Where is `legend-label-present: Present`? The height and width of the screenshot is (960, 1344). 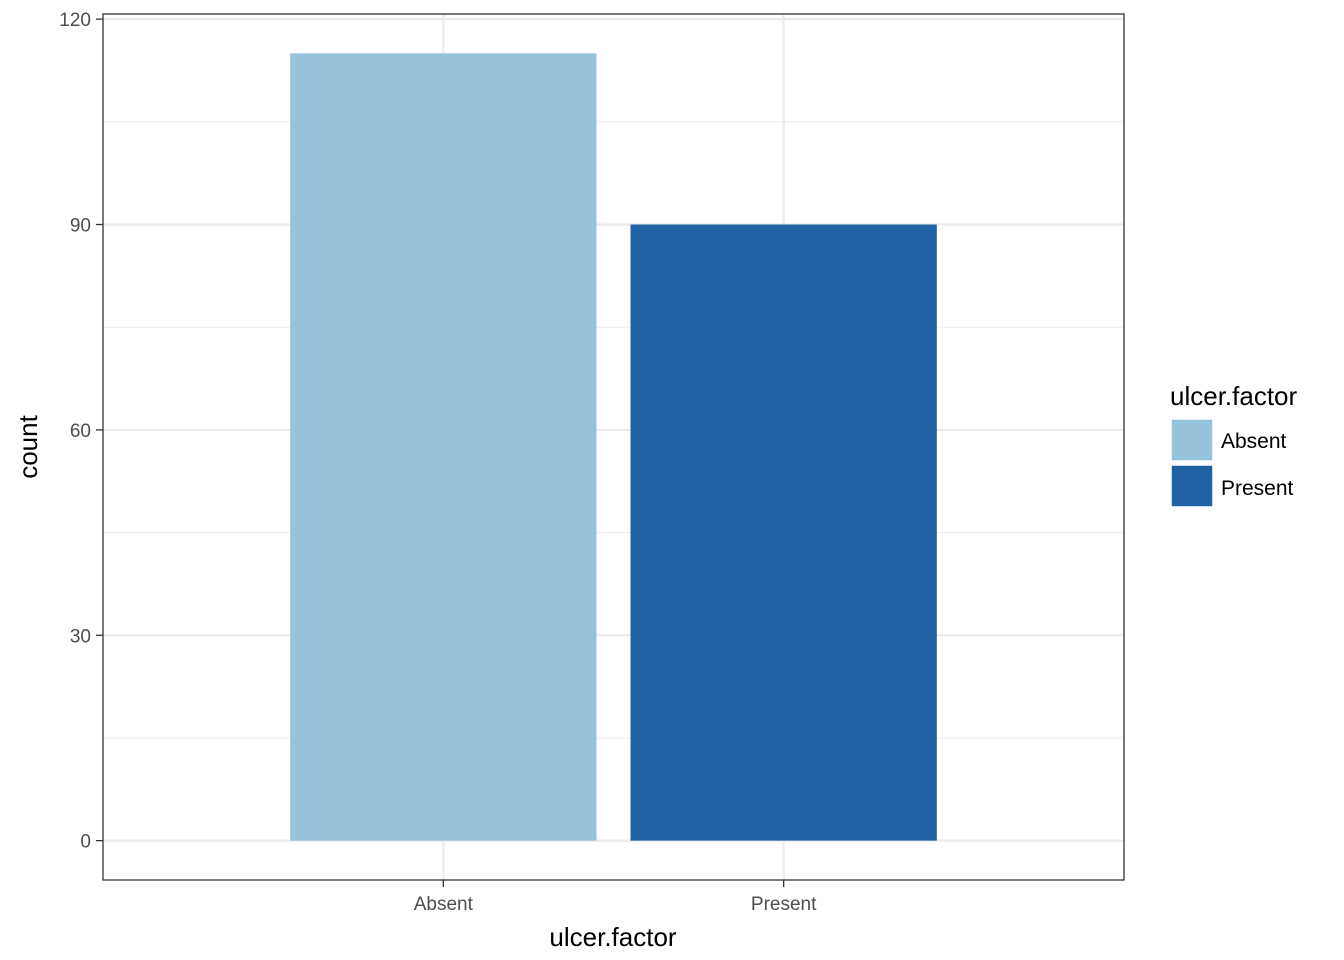 legend-label-present: Present is located at coordinates (1257, 488).